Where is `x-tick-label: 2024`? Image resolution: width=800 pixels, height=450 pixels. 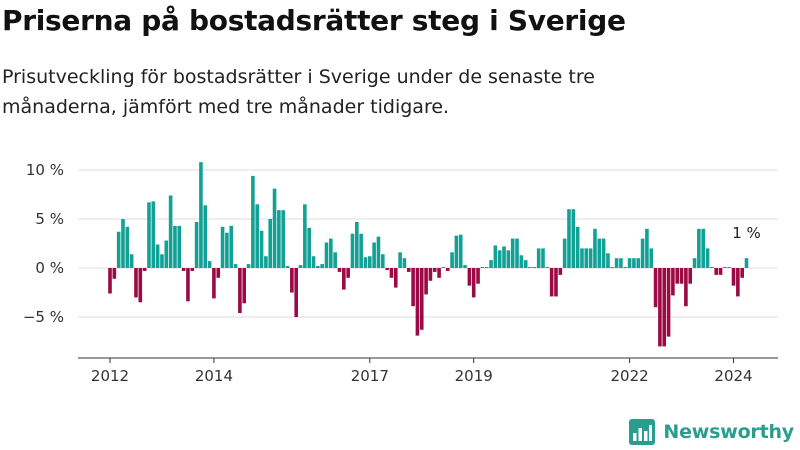
x-tick-label: 2024 is located at coordinates (733, 376).